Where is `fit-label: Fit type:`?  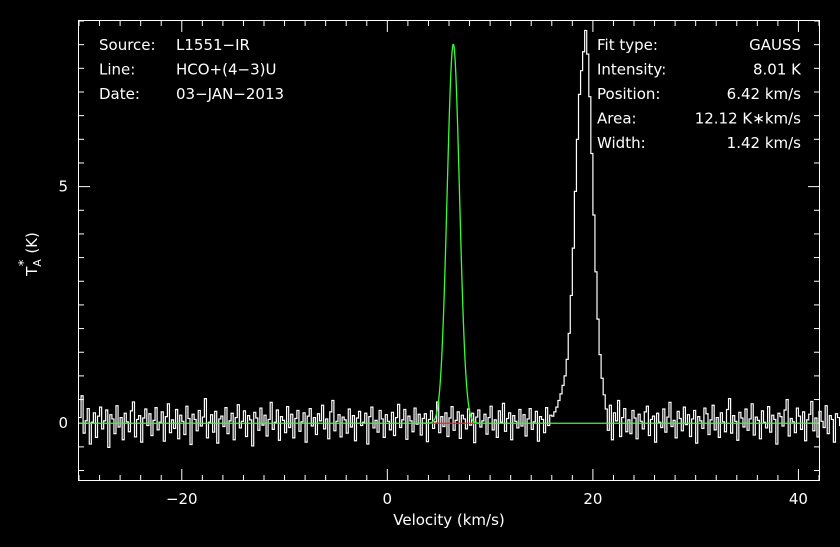
fit-label: Fit type: is located at coordinates (627, 45).